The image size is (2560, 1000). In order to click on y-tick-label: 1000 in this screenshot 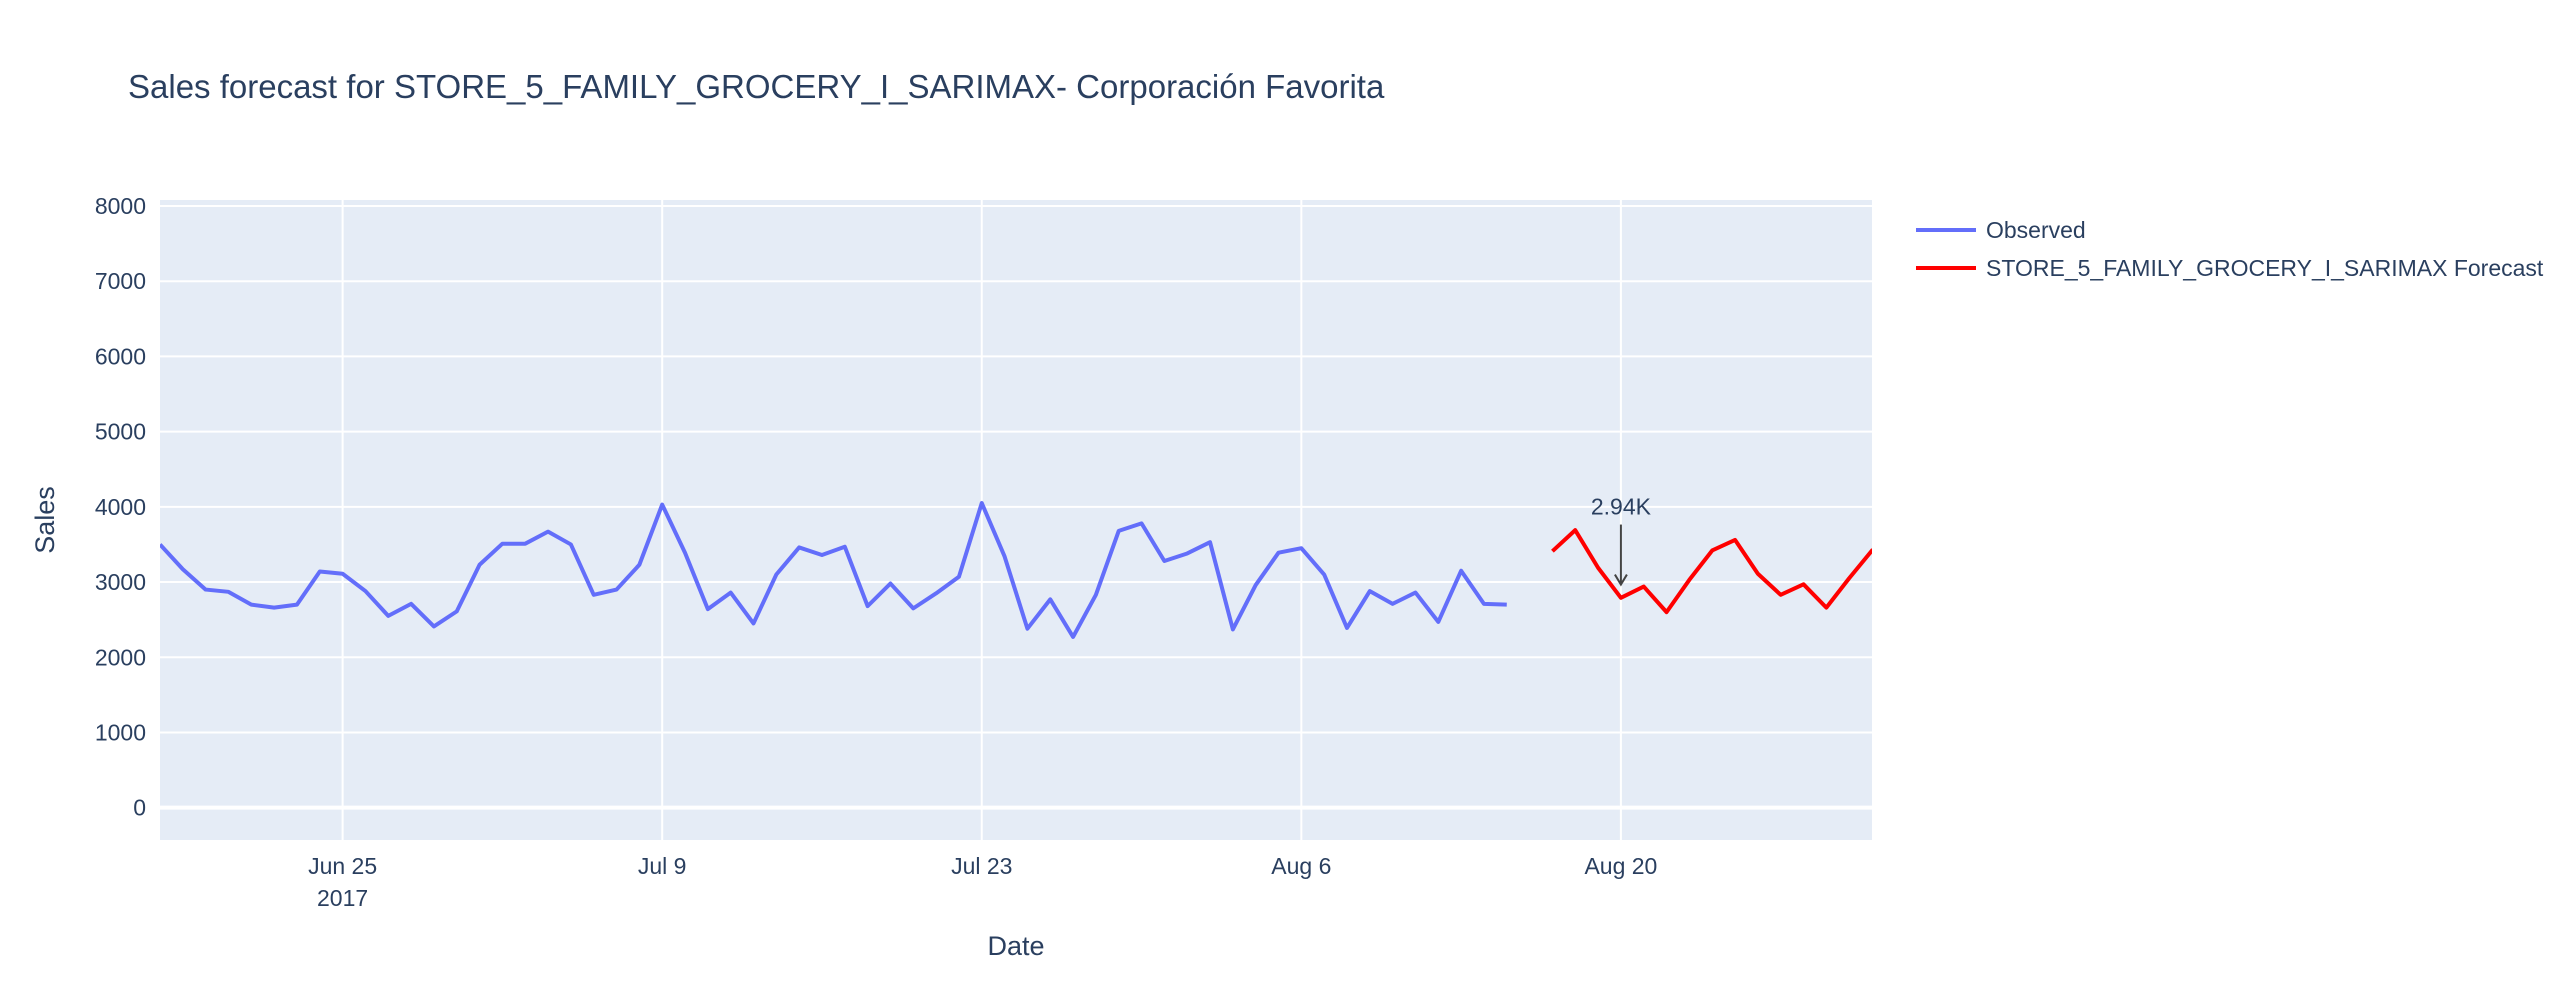, I will do `click(120, 732)`.